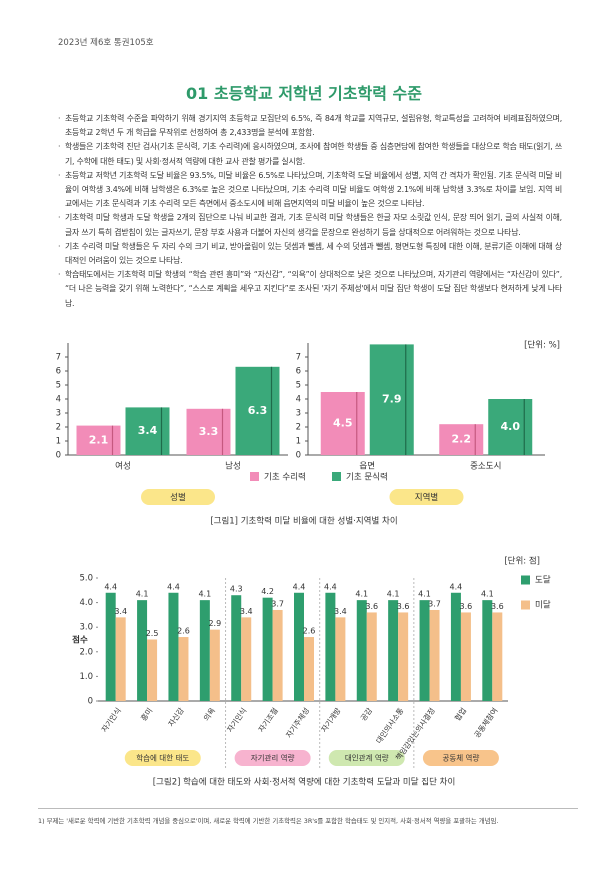  Describe the element at coordinates (176, 716) in the screenshot. I see `x-tick-label: 자신감` at that location.